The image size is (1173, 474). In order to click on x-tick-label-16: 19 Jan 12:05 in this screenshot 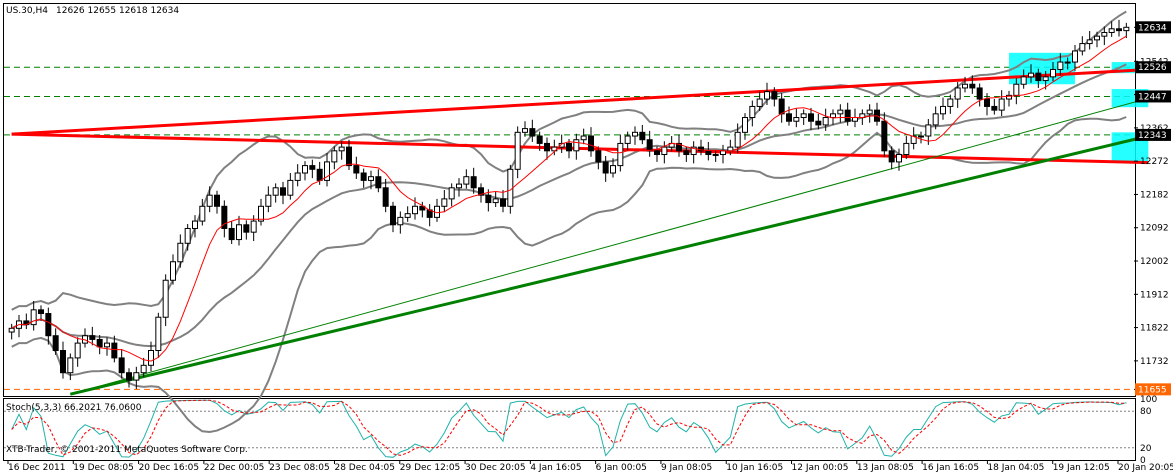, I will do `click(1081, 468)`.